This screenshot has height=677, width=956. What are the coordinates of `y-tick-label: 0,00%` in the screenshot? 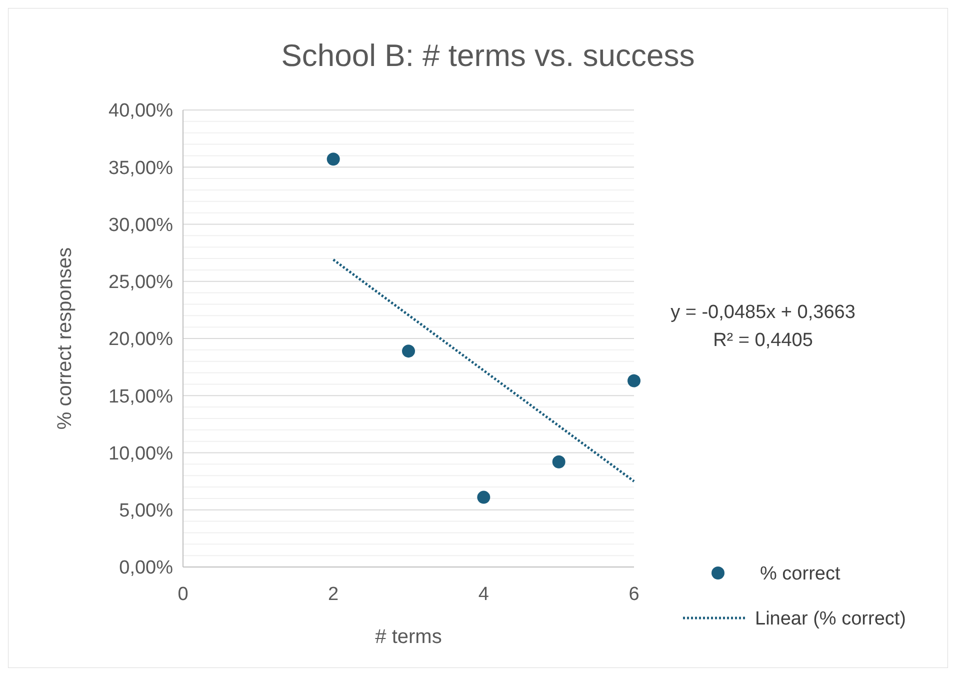 It's located at (146, 568).